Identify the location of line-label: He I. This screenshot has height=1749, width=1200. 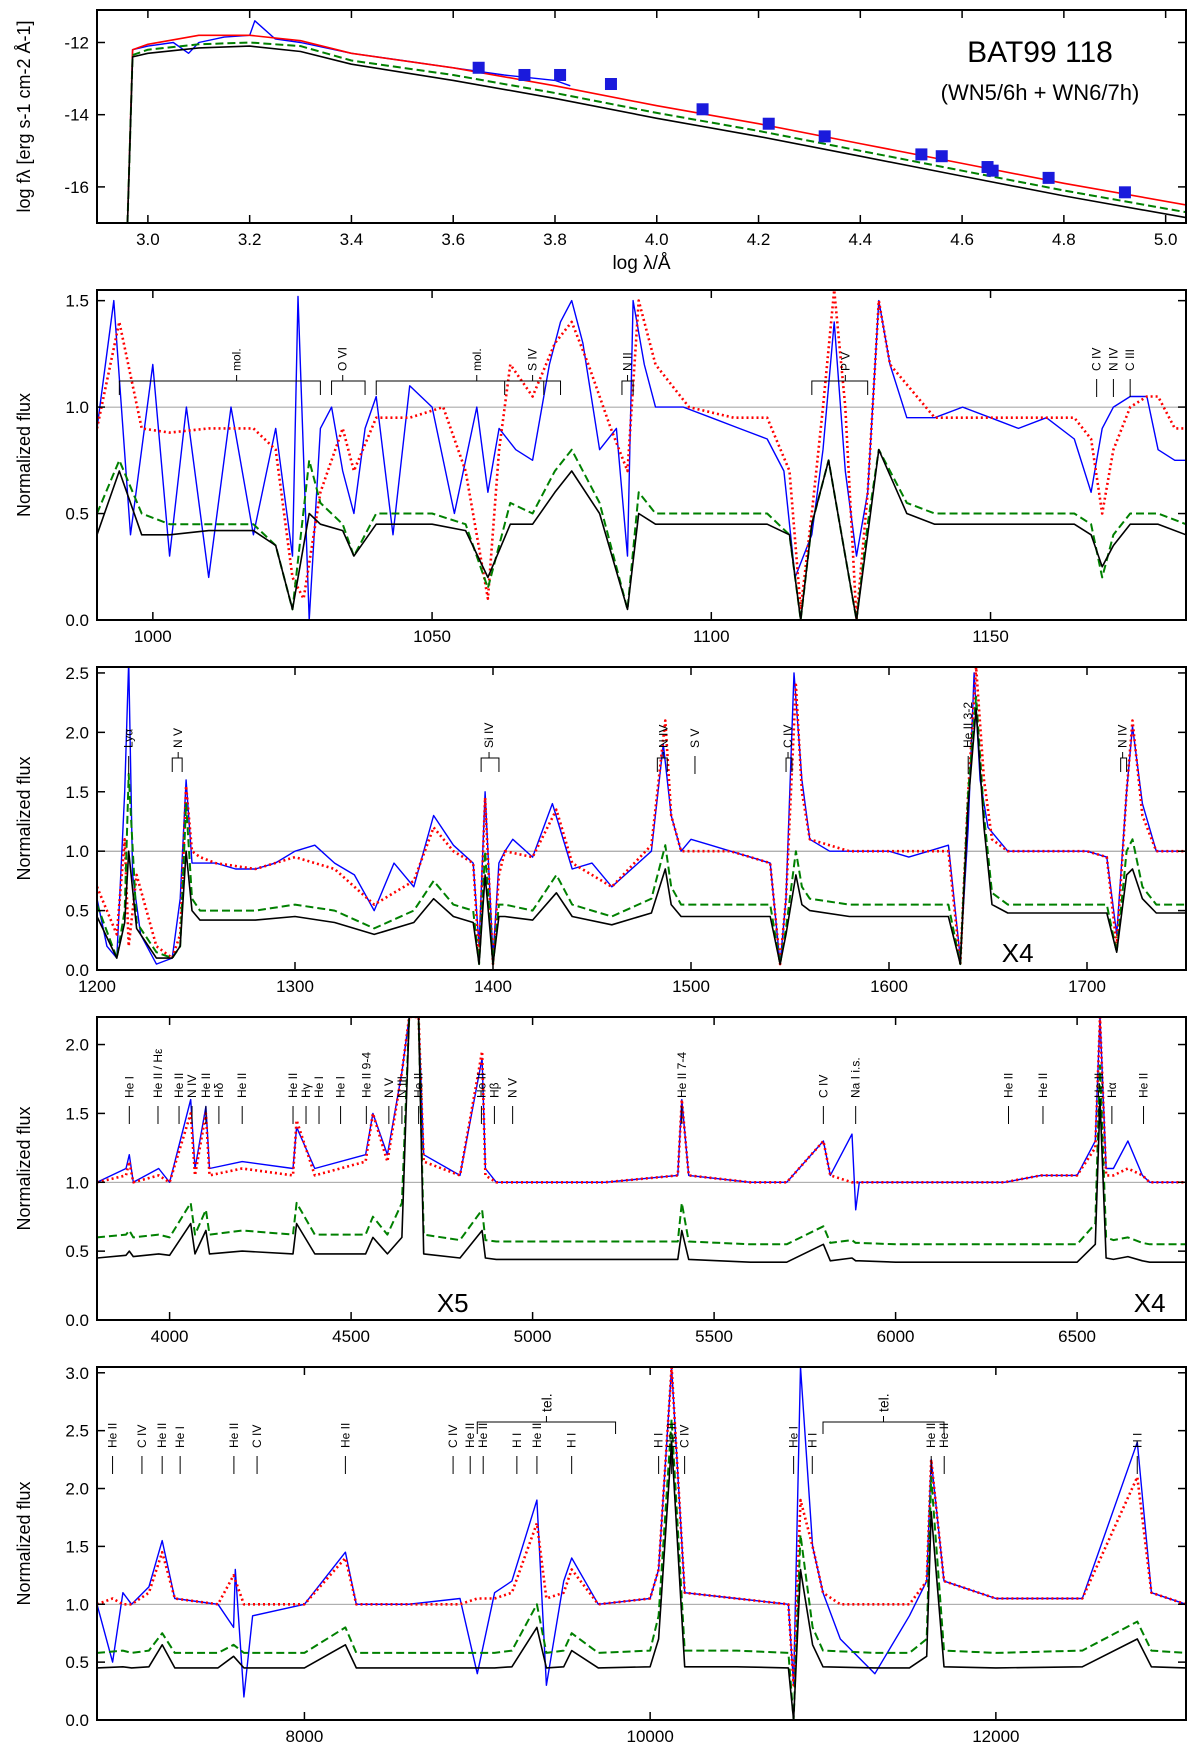
(129, 1087).